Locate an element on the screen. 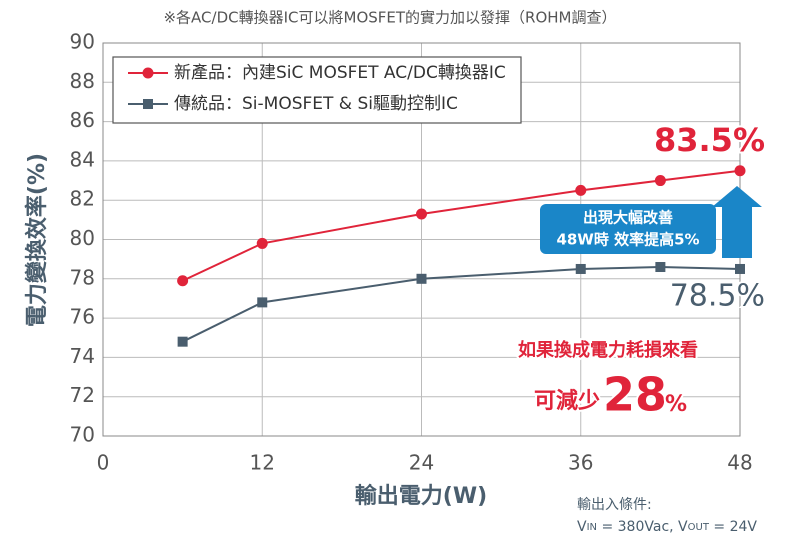 This screenshot has width=800, height=543. y-tick-label: 84 is located at coordinates (82, 159).